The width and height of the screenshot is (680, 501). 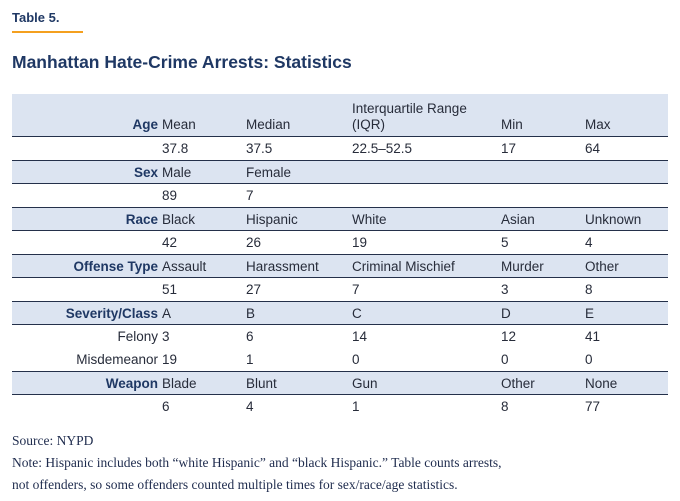 I want to click on value-cell: Criminal Mischief, so click(x=403, y=266).